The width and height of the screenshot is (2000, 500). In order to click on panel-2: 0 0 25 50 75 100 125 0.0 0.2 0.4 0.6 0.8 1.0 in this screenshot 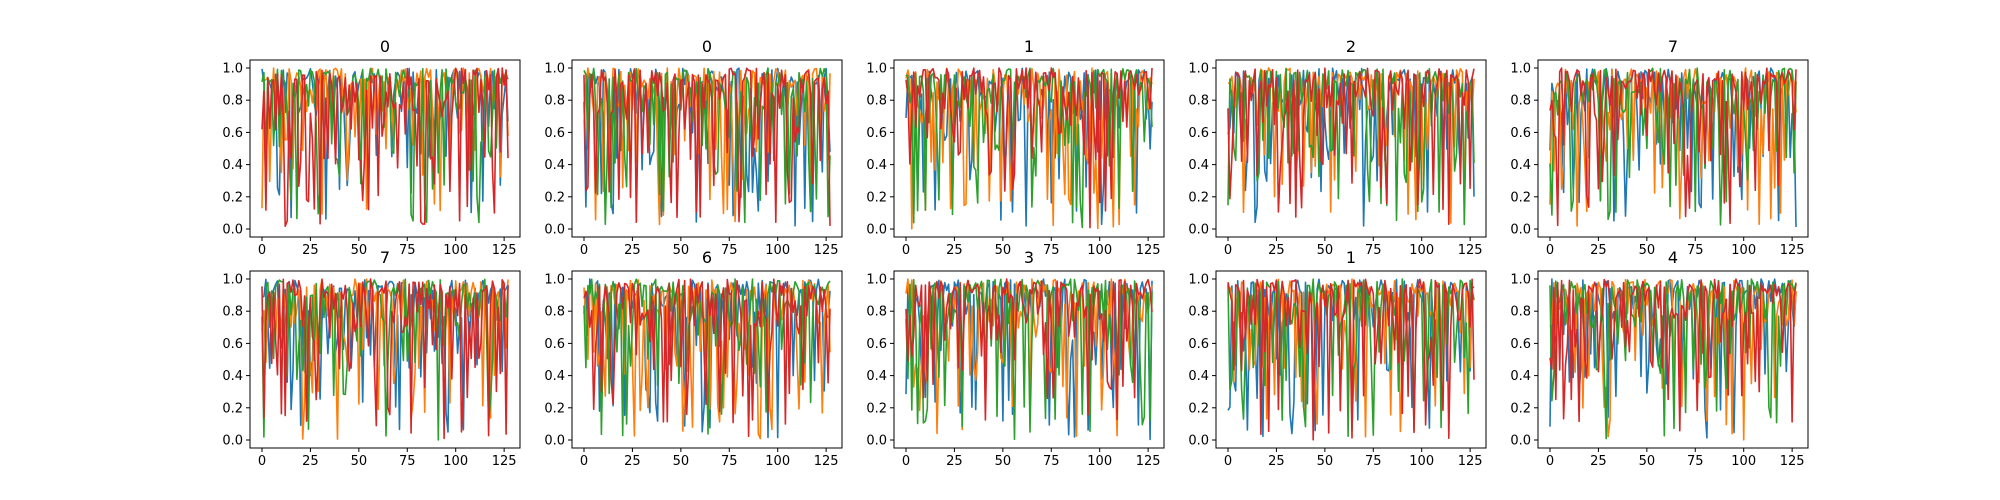, I will do `click(693, 147)`.